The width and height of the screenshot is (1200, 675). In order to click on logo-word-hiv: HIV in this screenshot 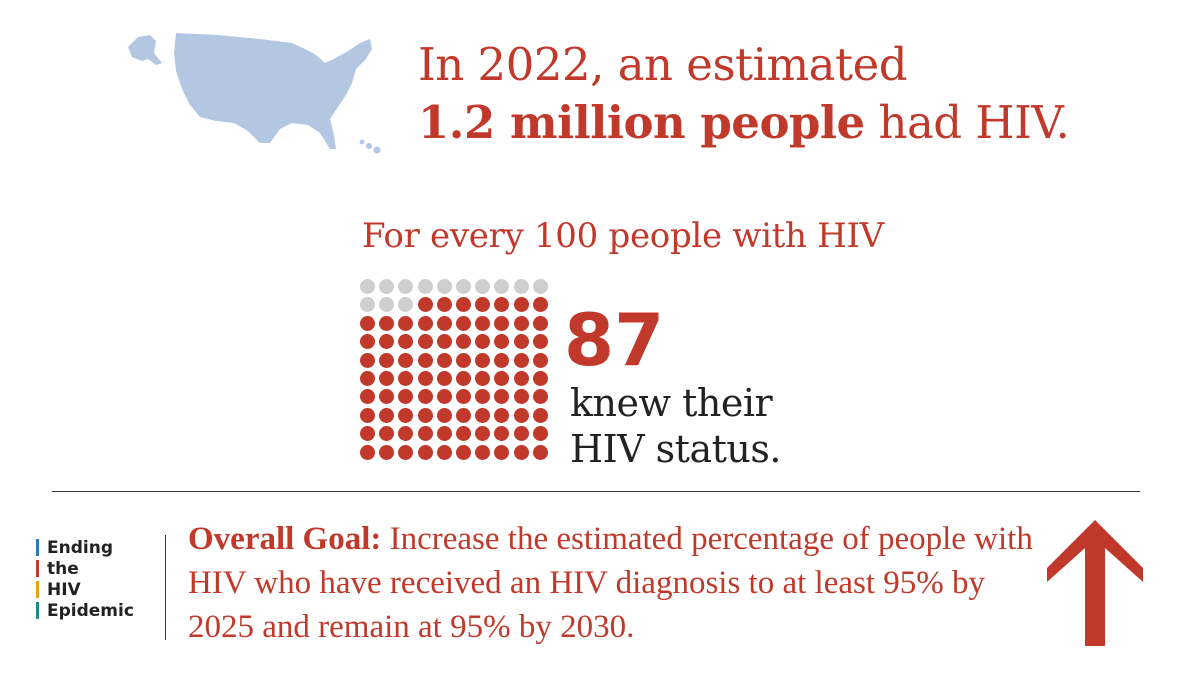, I will do `click(64, 589)`.